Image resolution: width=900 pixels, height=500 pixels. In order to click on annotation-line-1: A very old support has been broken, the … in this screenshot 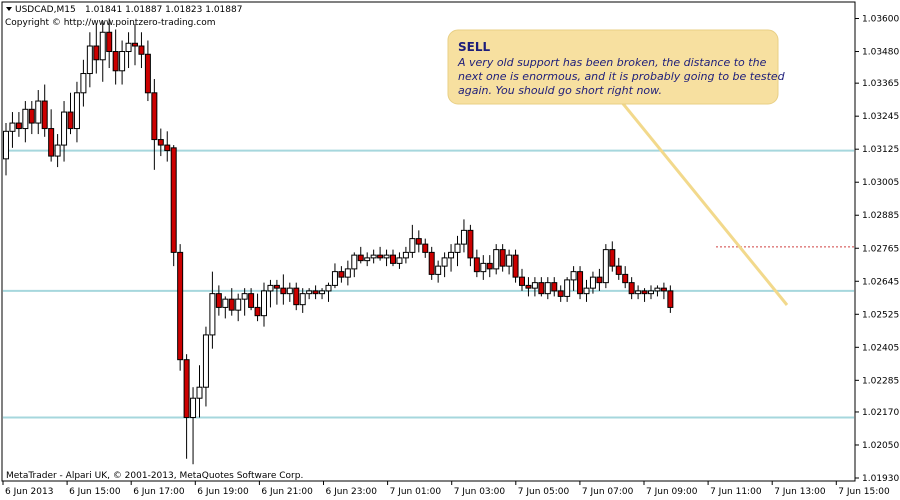, I will do `click(612, 62)`.